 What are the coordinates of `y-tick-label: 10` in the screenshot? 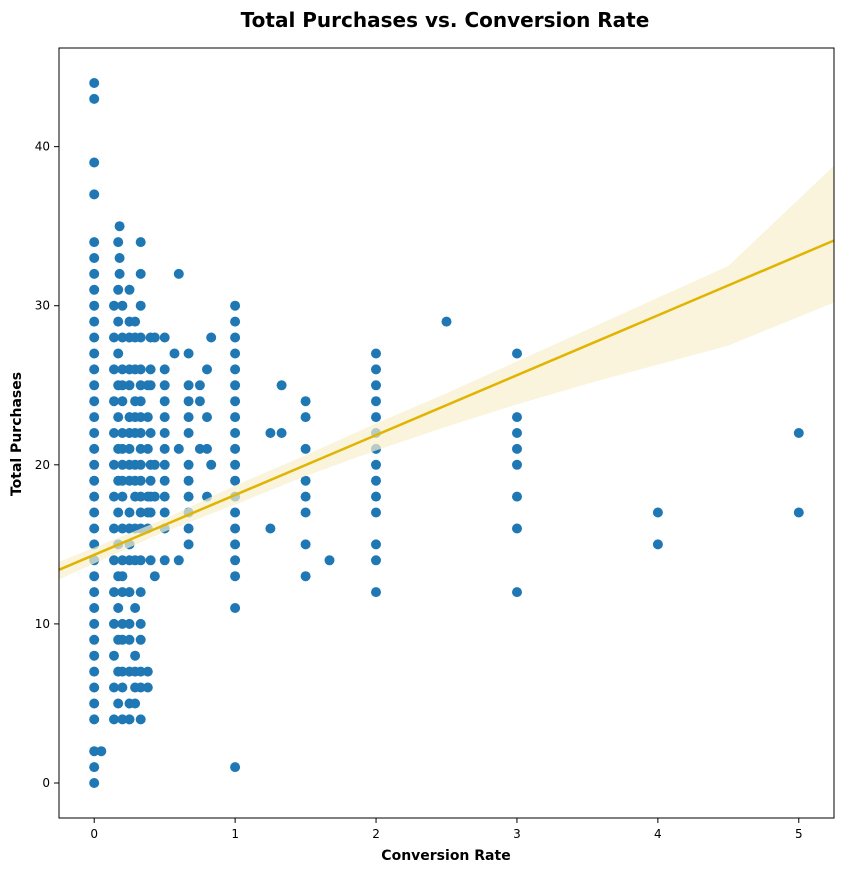 It's located at (42, 624).